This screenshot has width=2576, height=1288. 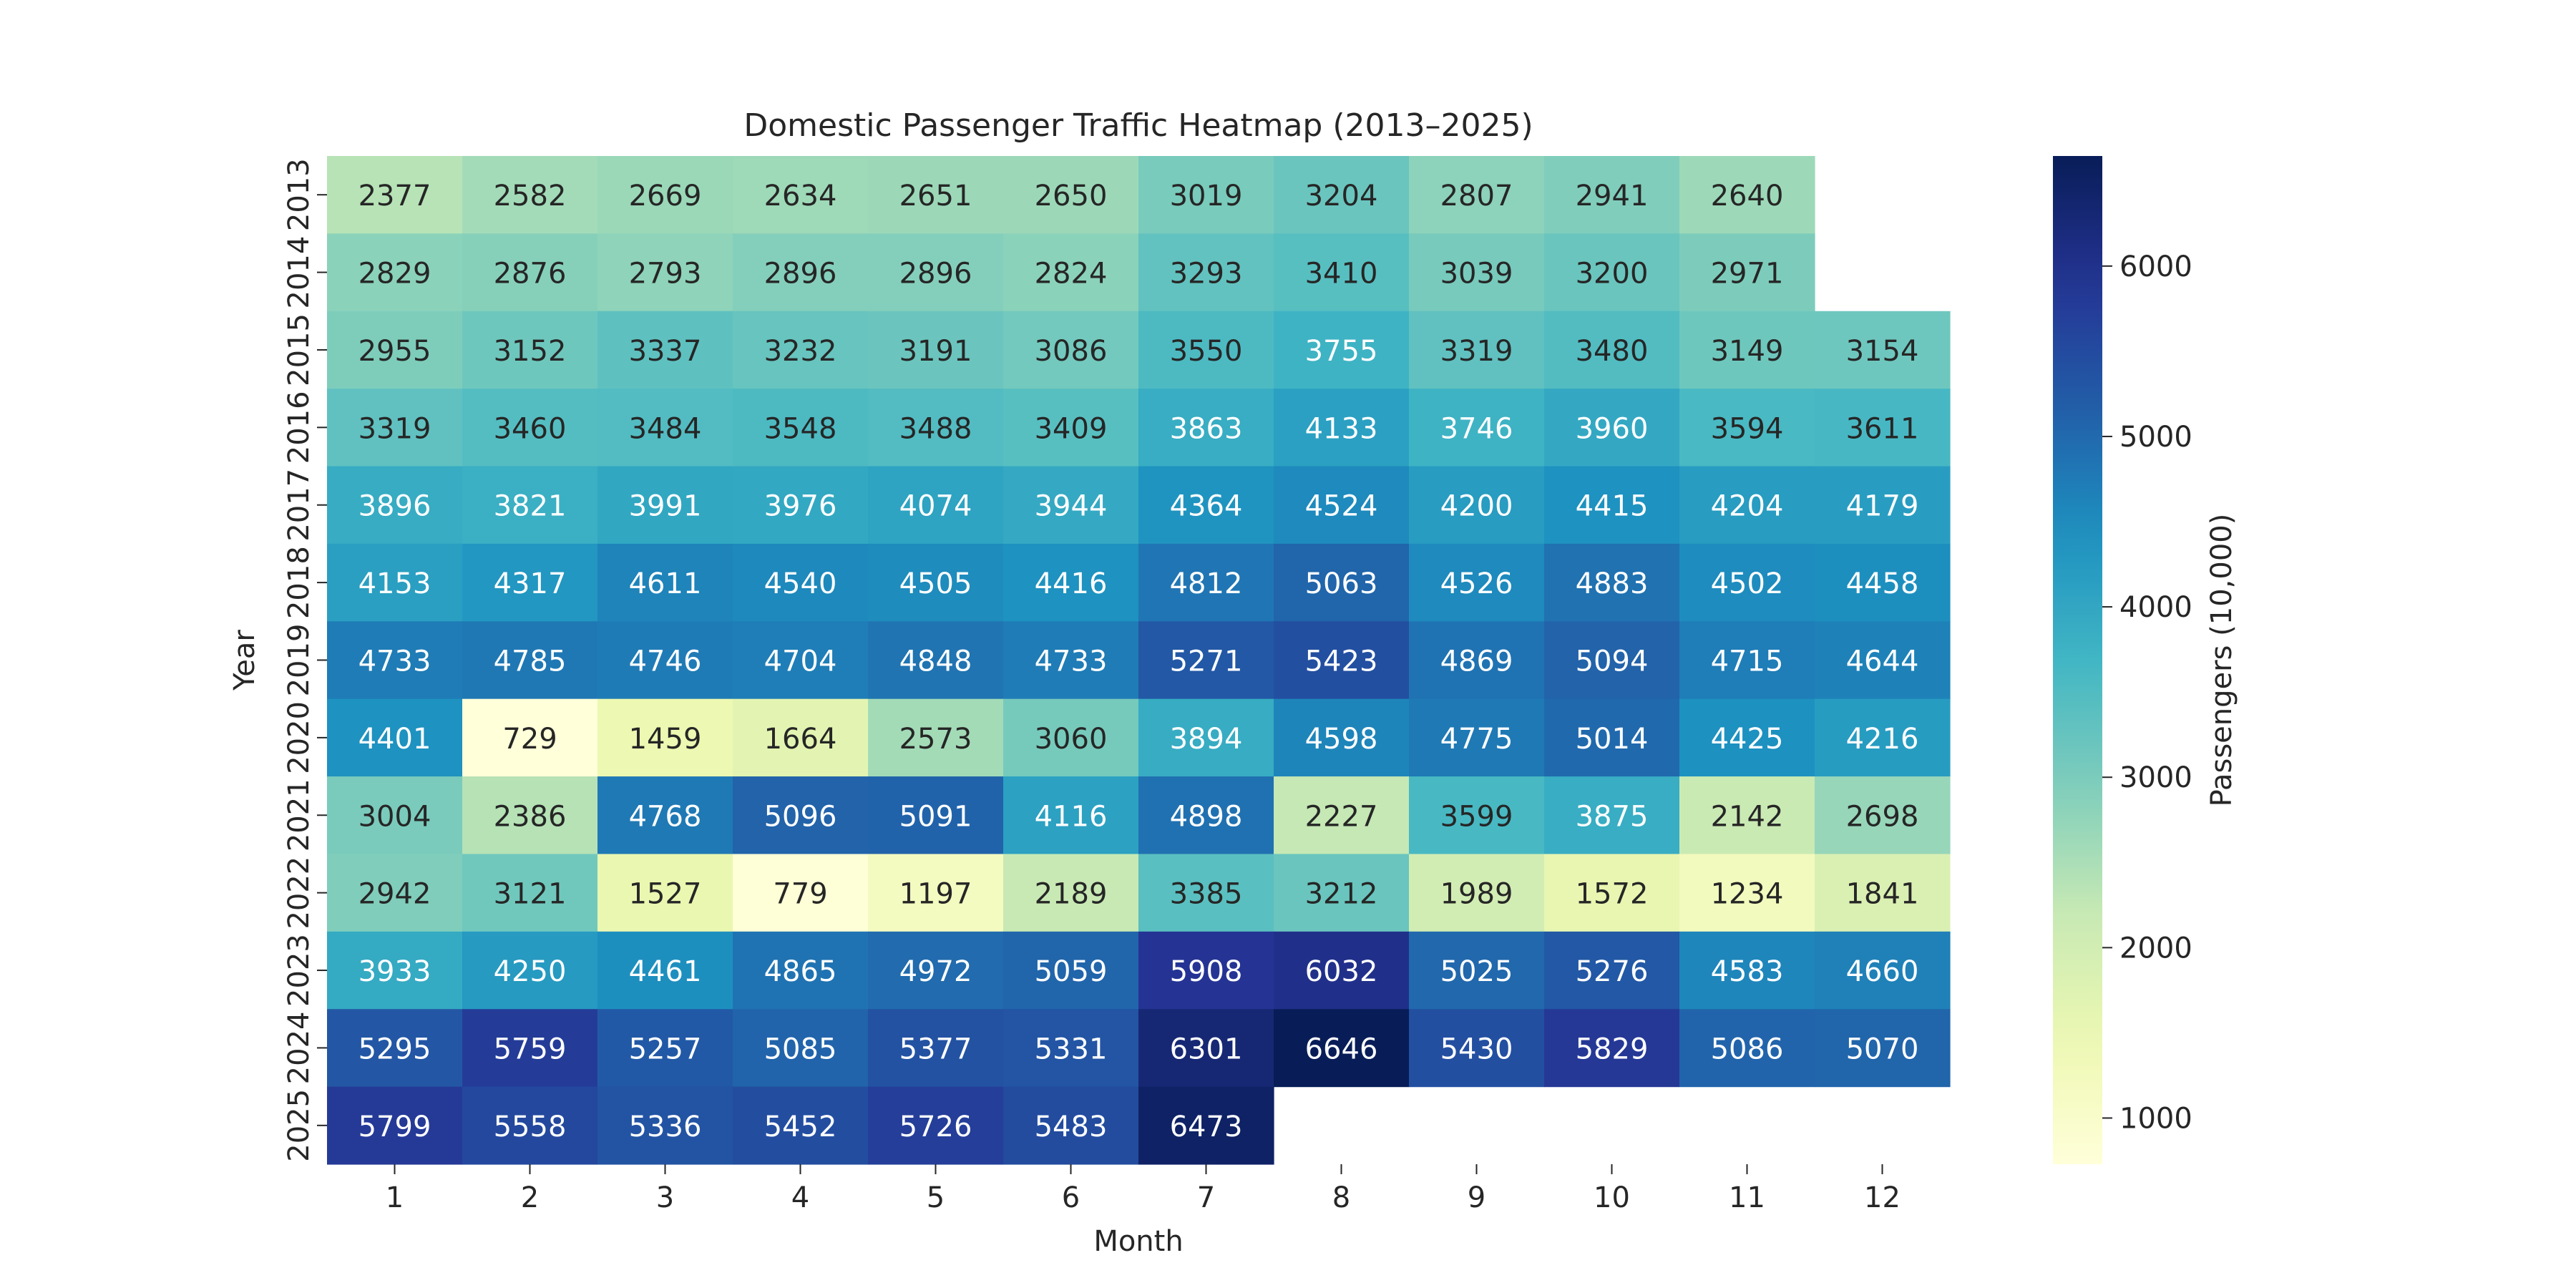 What do you see at coordinates (1747, 1197) in the screenshot?
I see `x-tick-label: 11` at bounding box center [1747, 1197].